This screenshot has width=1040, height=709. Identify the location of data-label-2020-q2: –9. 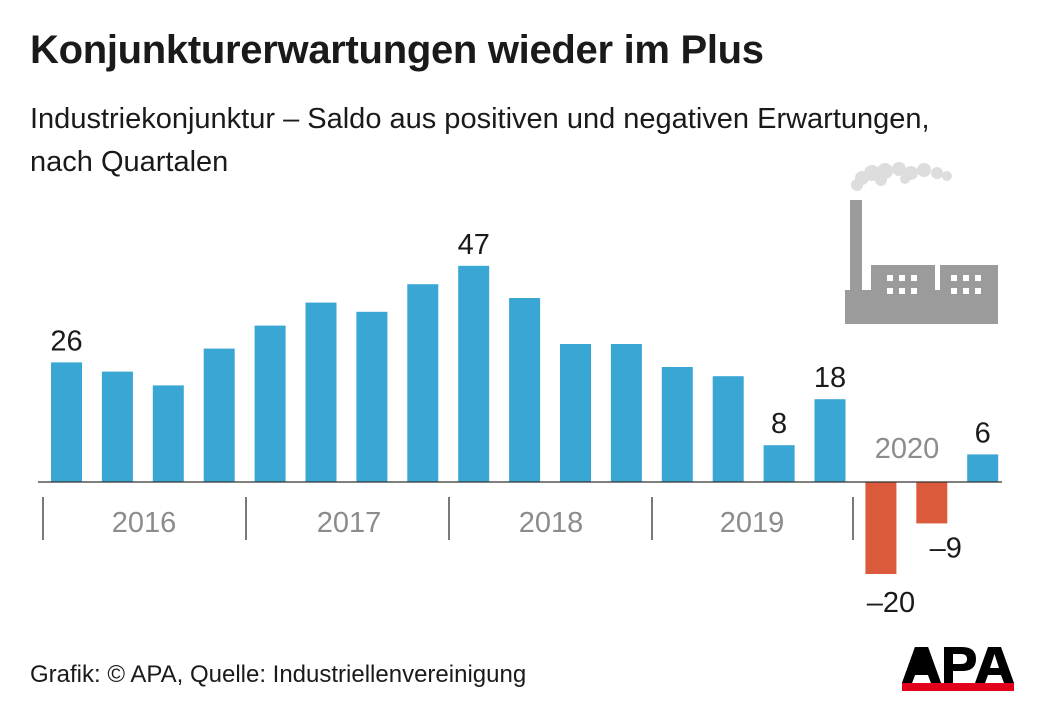
(946, 548).